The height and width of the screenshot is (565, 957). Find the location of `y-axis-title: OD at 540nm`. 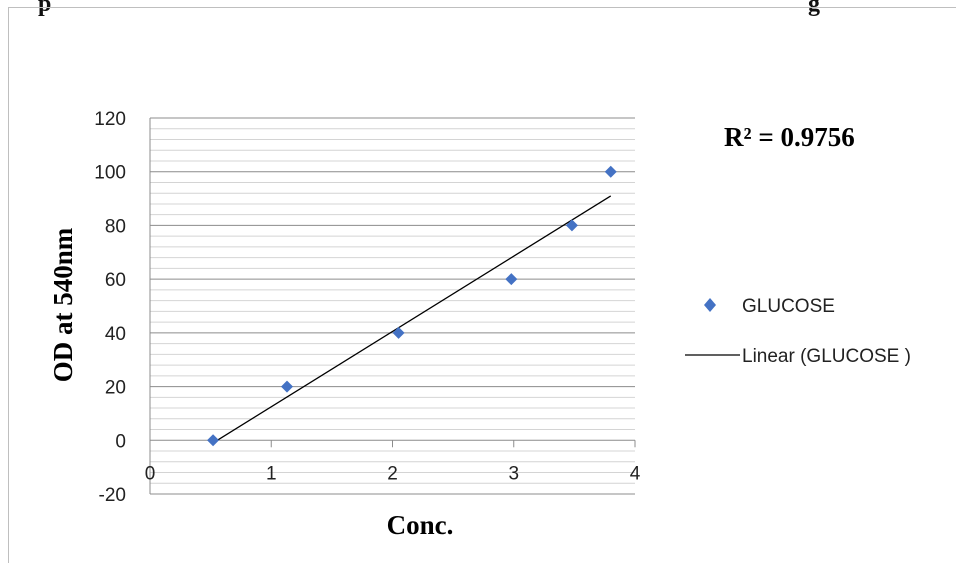

y-axis-title: OD at 540nm is located at coordinates (63, 304).